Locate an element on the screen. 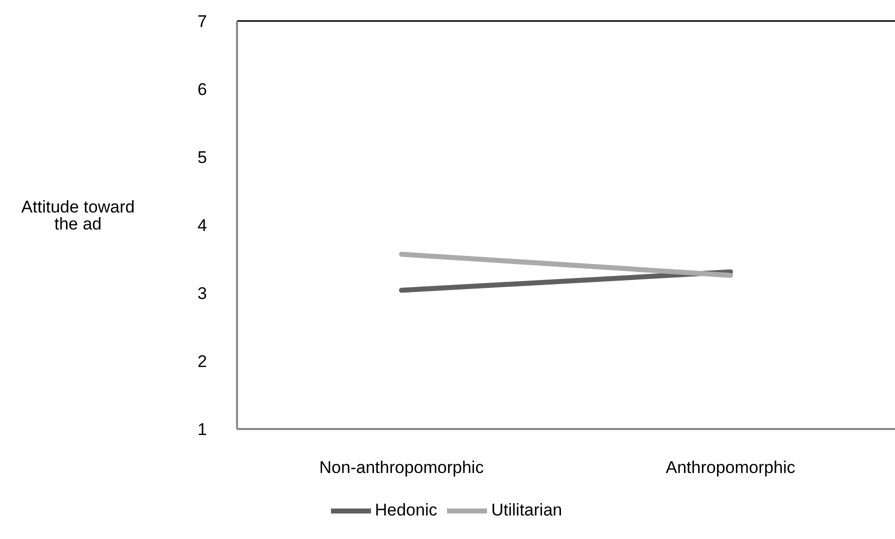 The height and width of the screenshot is (539, 895). y-tick-label: 7 is located at coordinates (202, 22).